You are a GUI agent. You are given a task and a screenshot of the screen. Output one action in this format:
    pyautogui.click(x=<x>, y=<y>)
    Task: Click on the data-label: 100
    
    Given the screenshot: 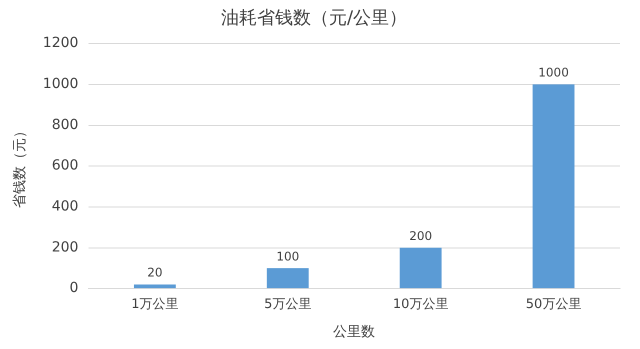 What is the action you would take?
    pyautogui.click(x=288, y=256)
    